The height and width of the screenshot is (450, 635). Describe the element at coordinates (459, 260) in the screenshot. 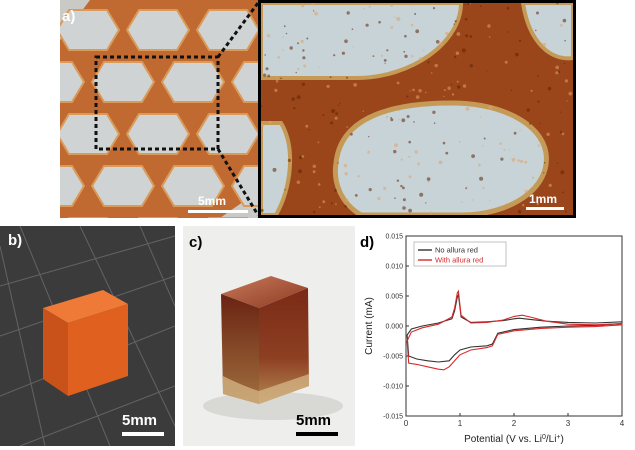

I see `legend-label-2: With allura red` at that location.